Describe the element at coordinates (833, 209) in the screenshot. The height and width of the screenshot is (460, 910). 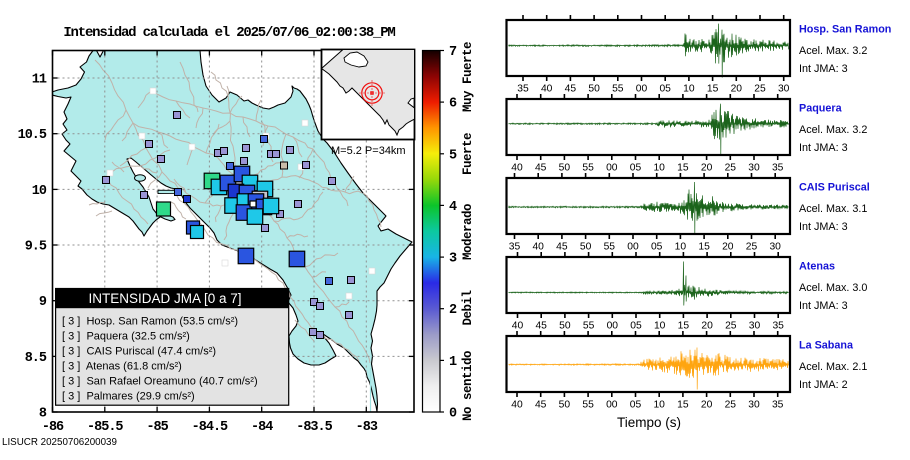
I see `svg-text: Acel. Max. 3.1` at that location.